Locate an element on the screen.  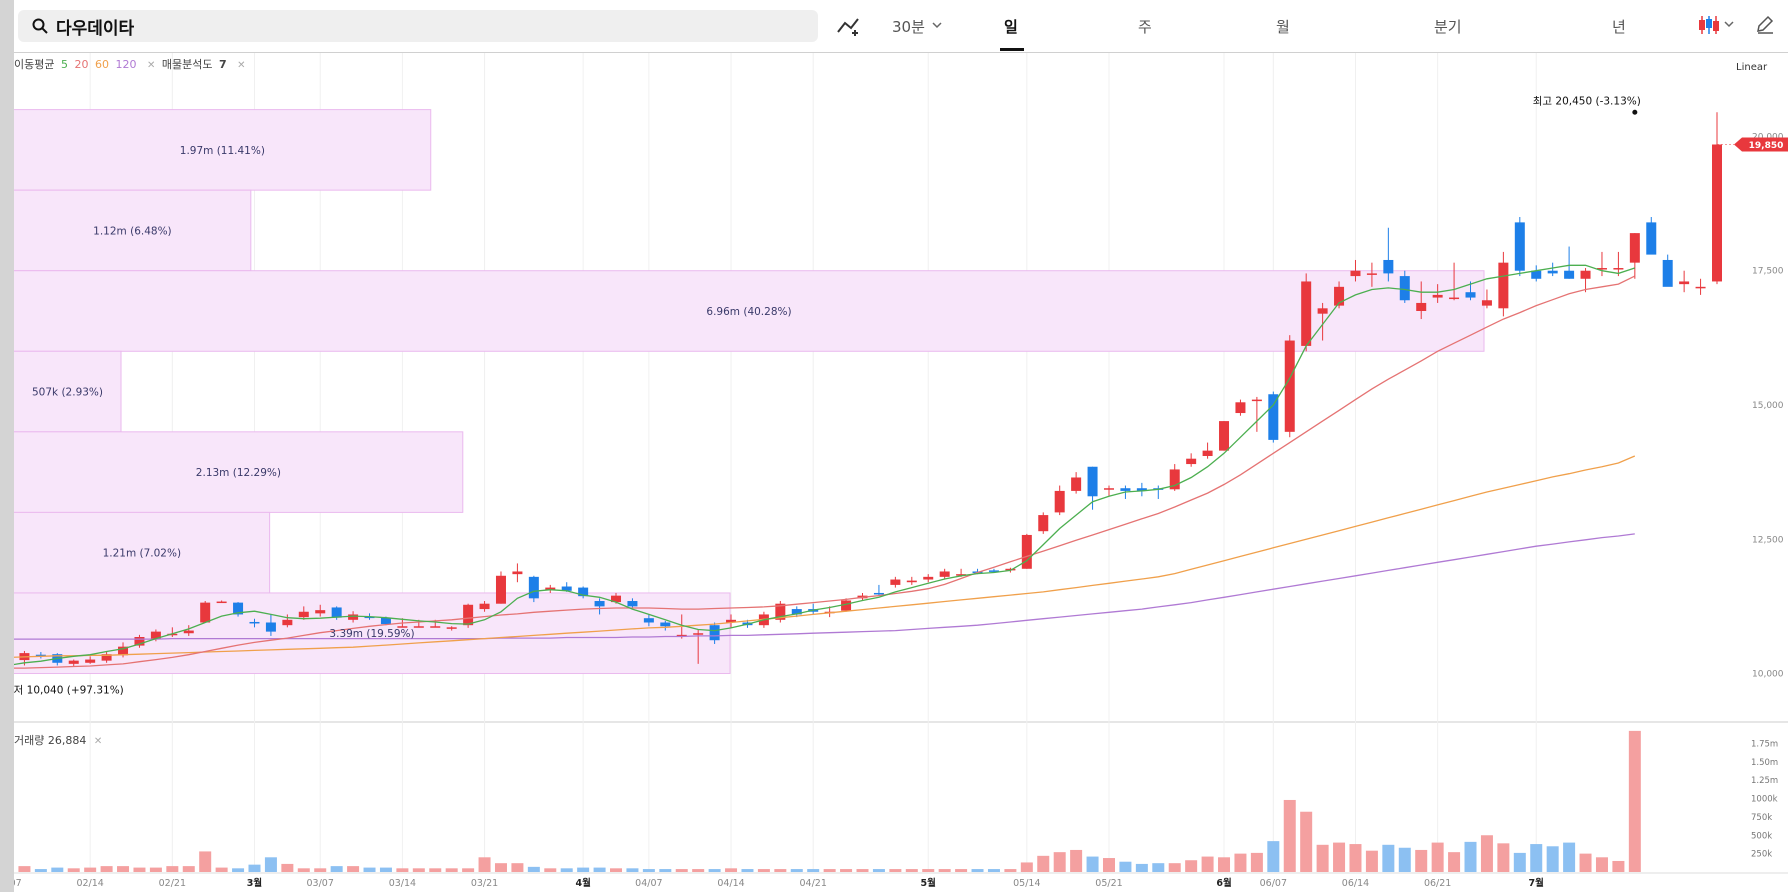
vp-close-icon: ✕ is located at coordinates (241, 65).